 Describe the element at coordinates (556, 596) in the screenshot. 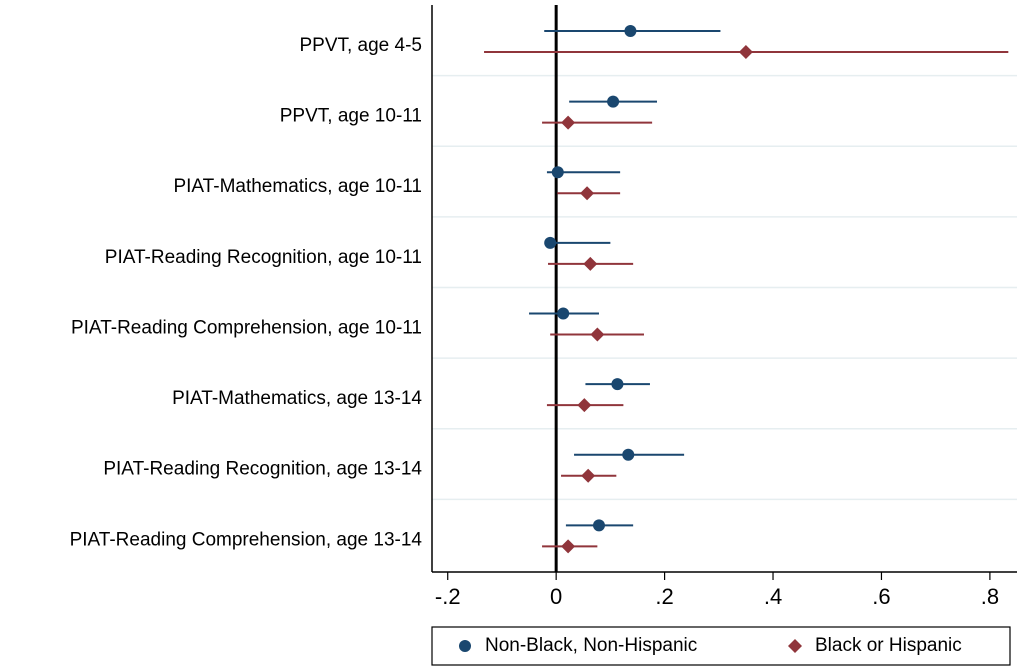

I see `x-tick-label: 0` at that location.